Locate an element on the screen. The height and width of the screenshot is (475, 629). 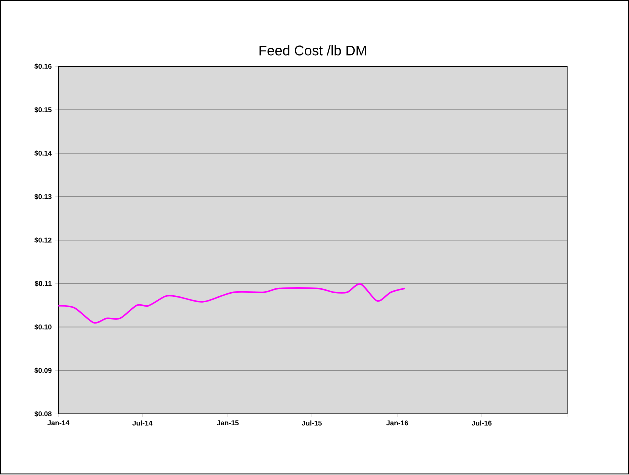
chart-title: Feed Cost /lb DM is located at coordinates (313, 51).